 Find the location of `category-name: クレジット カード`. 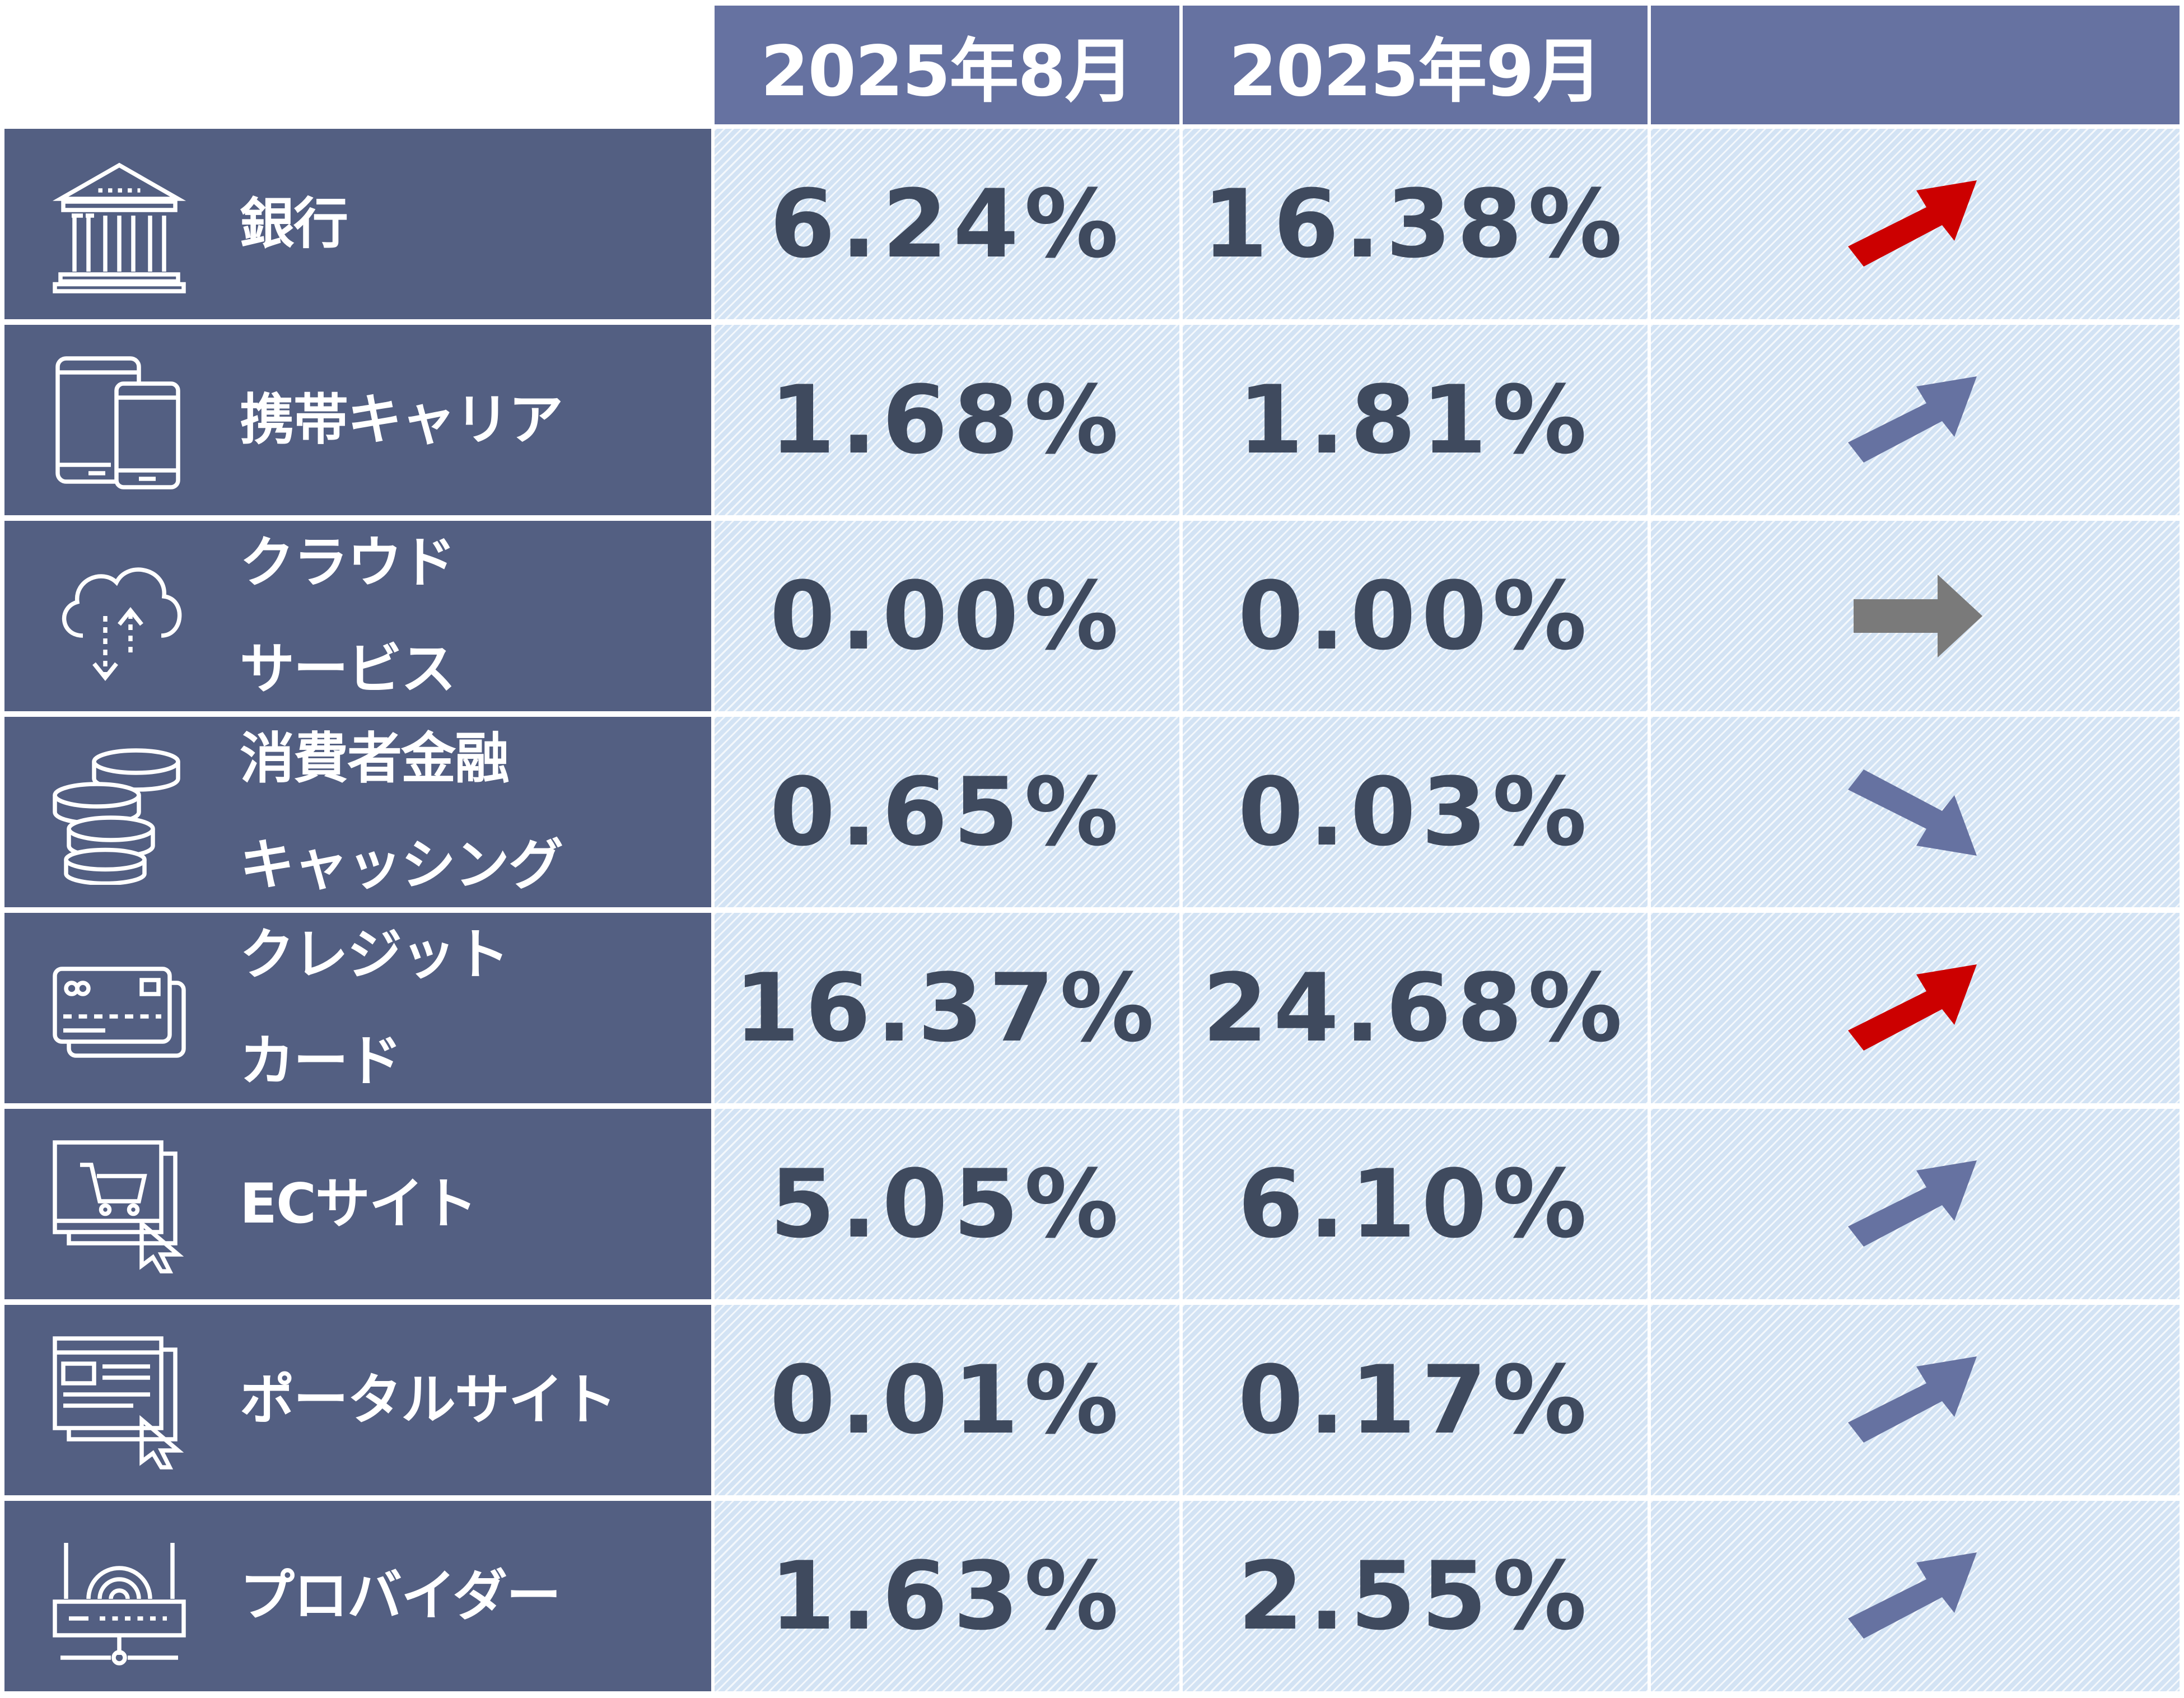

category-name: クレジット カード is located at coordinates (470, 1008).